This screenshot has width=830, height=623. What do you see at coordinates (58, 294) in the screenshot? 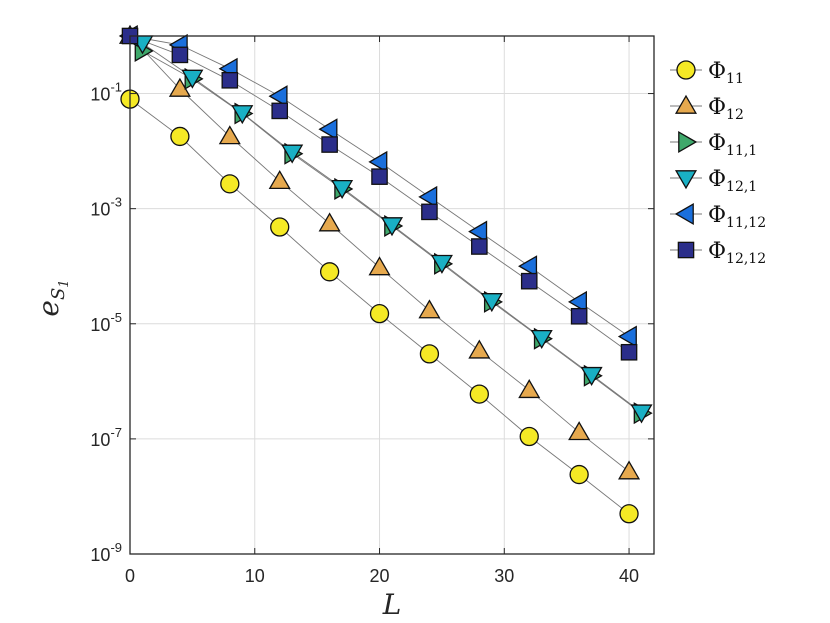
I see `y-axis-label-sub: S` at bounding box center [58, 294].